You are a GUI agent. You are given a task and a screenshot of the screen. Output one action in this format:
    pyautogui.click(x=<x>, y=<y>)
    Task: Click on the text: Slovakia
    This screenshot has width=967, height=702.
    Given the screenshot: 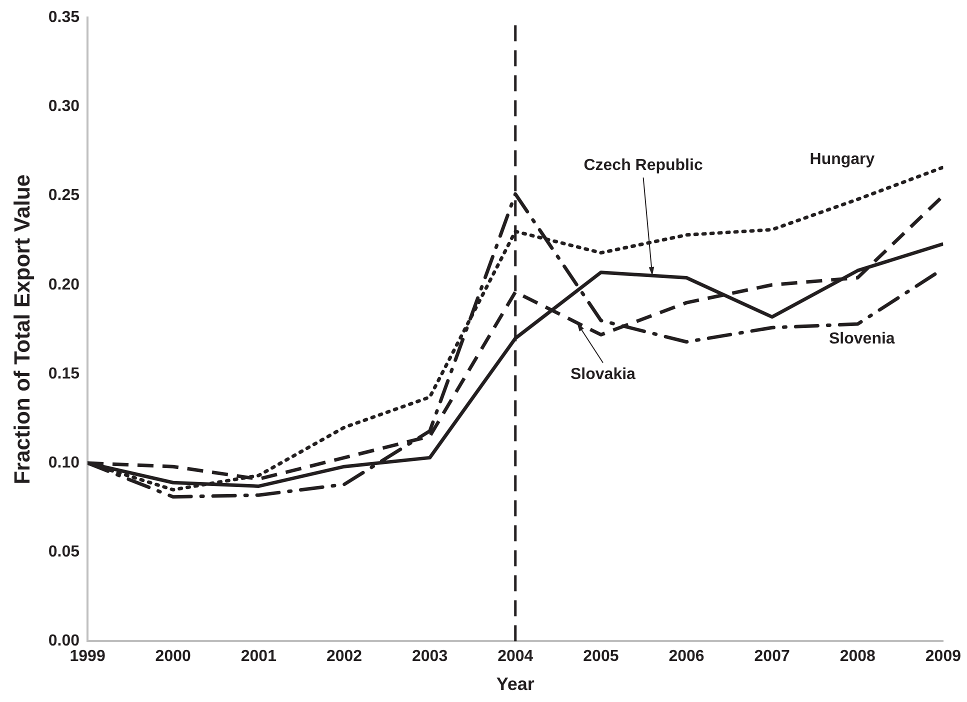 What is the action you would take?
    pyautogui.click(x=603, y=375)
    